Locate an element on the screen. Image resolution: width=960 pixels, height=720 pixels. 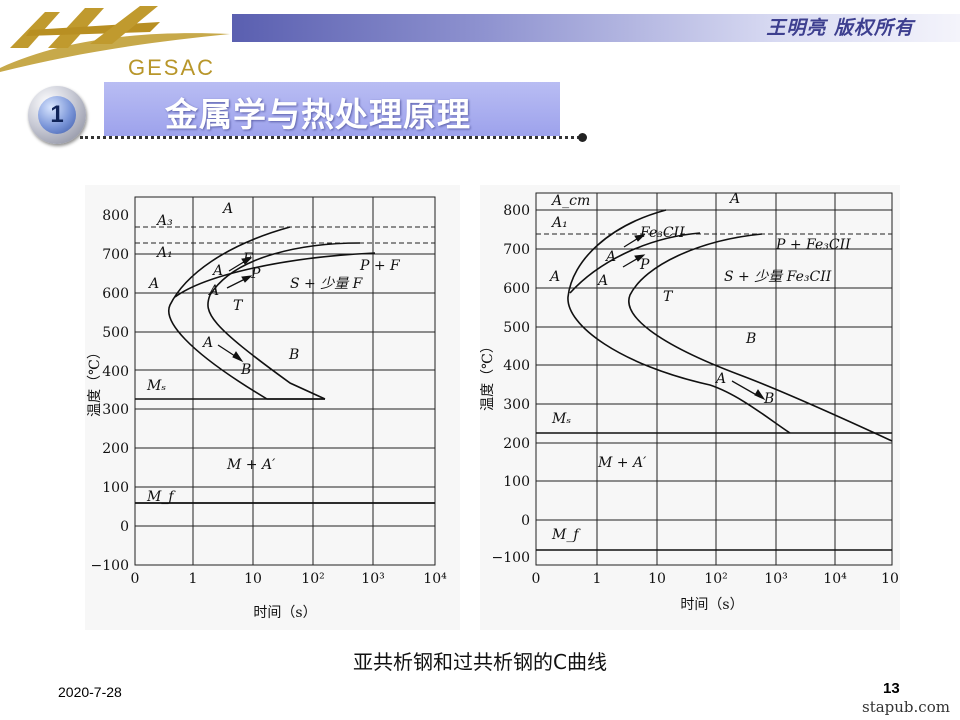
left-label-a-p: A is located at coordinates (213, 291).